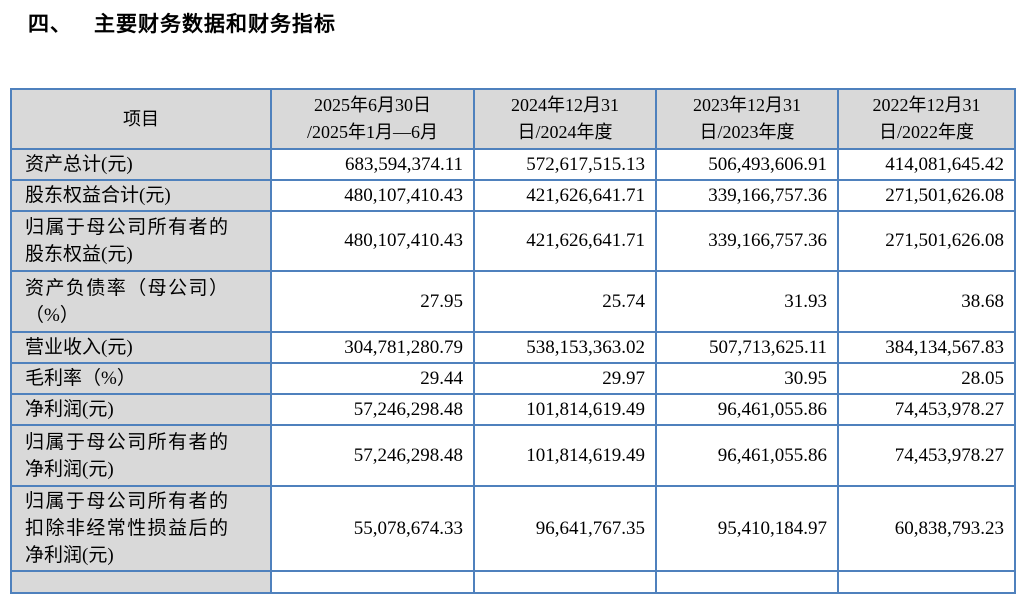 This screenshot has height=594, width=1023. I want to click on row-value: 506,493,606.91, so click(747, 164).